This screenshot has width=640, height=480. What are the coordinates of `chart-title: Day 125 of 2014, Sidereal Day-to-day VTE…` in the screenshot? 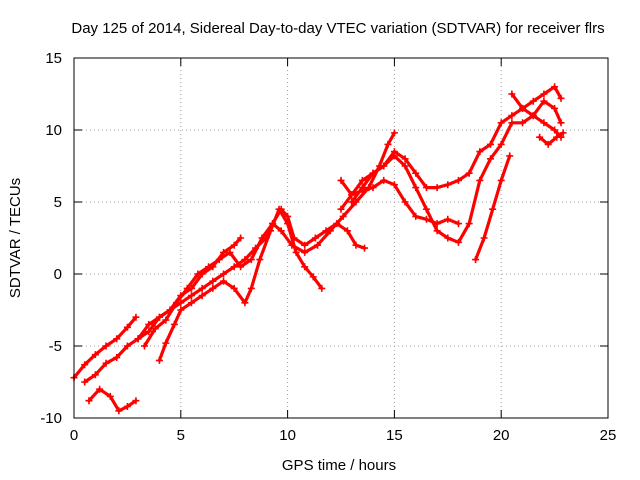 It's located at (337, 28).